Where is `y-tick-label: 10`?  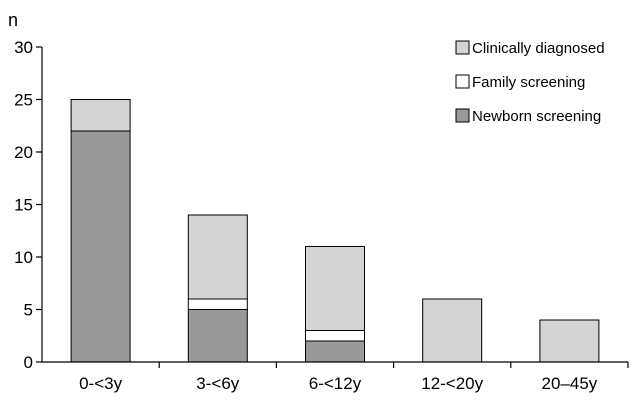 y-tick-label: 10 is located at coordinates (23, 257).